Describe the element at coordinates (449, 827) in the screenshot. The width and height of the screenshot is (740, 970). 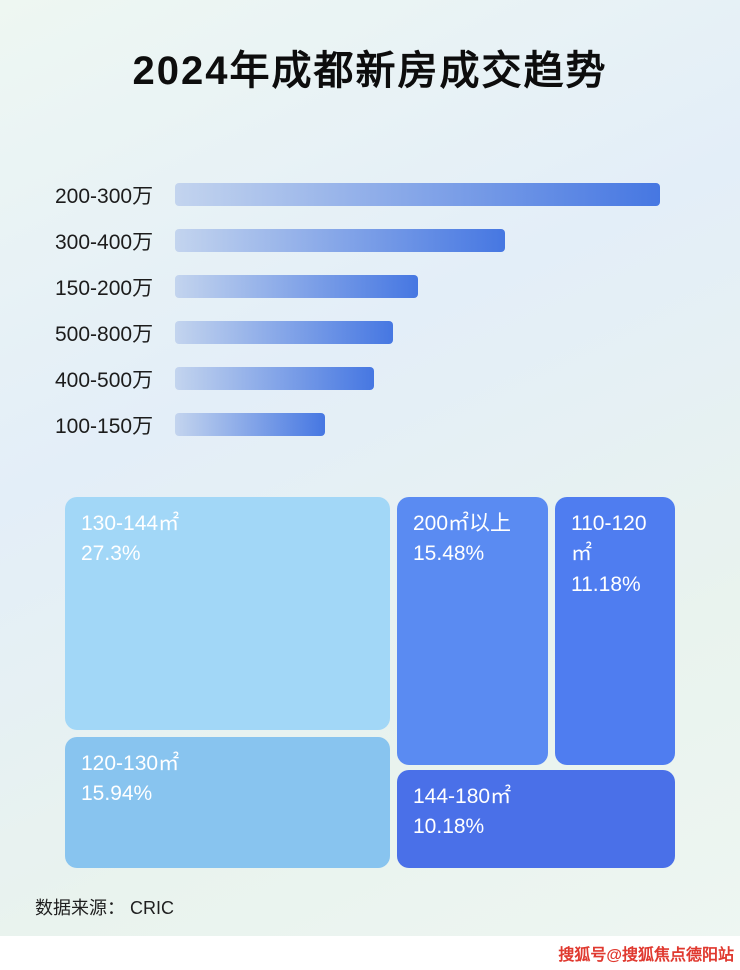
I see `treemap-box-value: 10.18%` at that location.